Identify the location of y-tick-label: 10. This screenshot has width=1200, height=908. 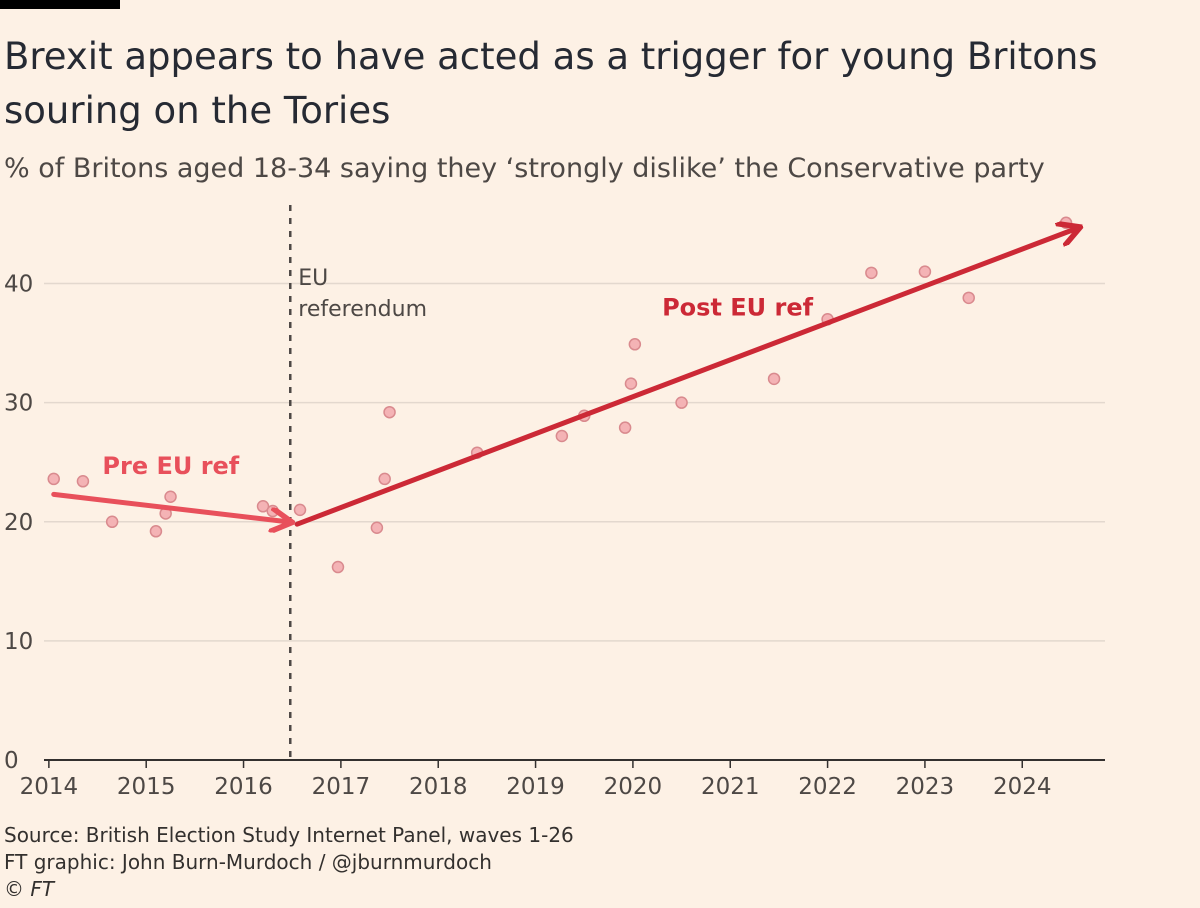
(18, 642).